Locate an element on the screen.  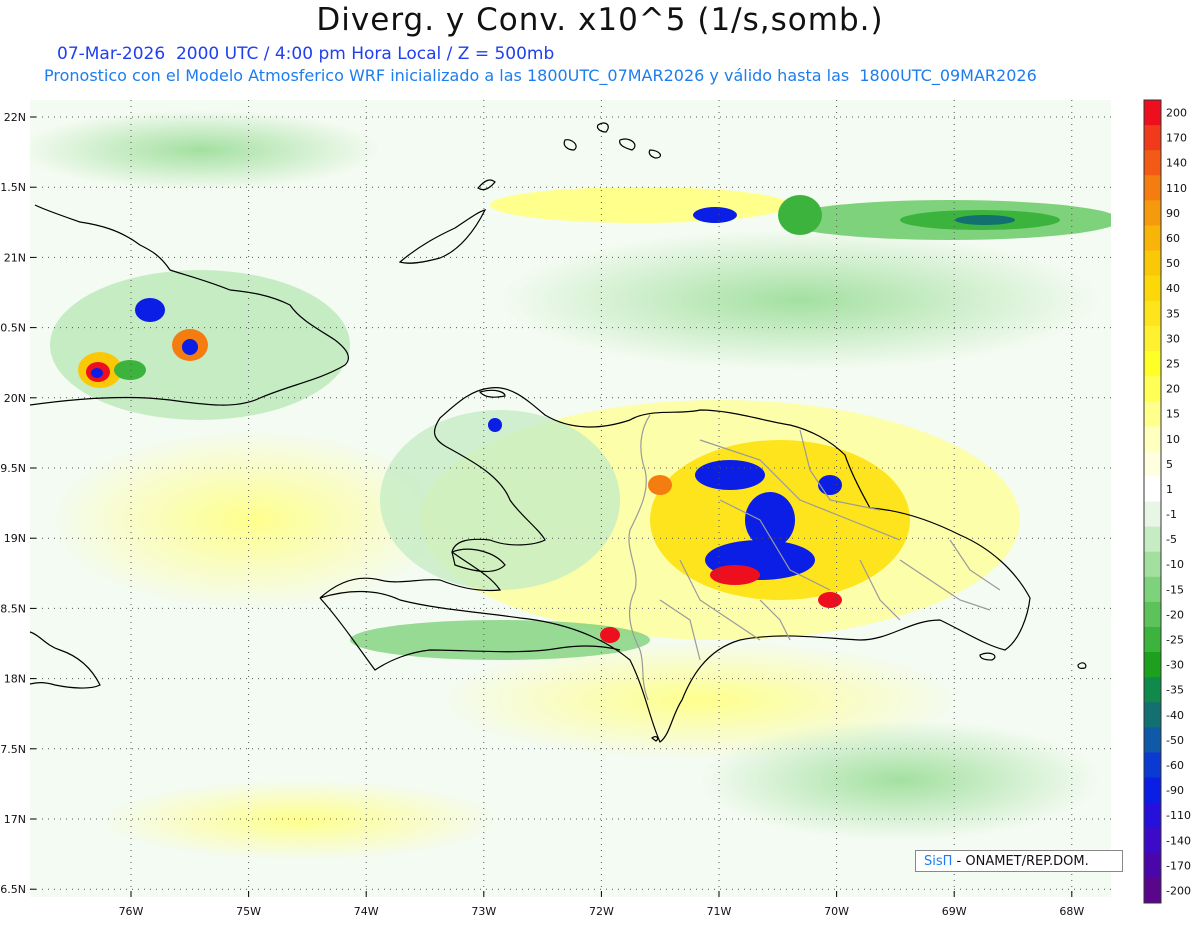
colorbar-label: -170 is located at coordinates (1178, 865).